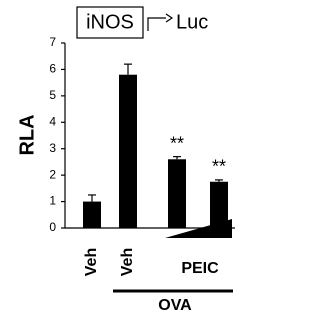  I want to click on y-tick-label: 7, so click(52, 42).